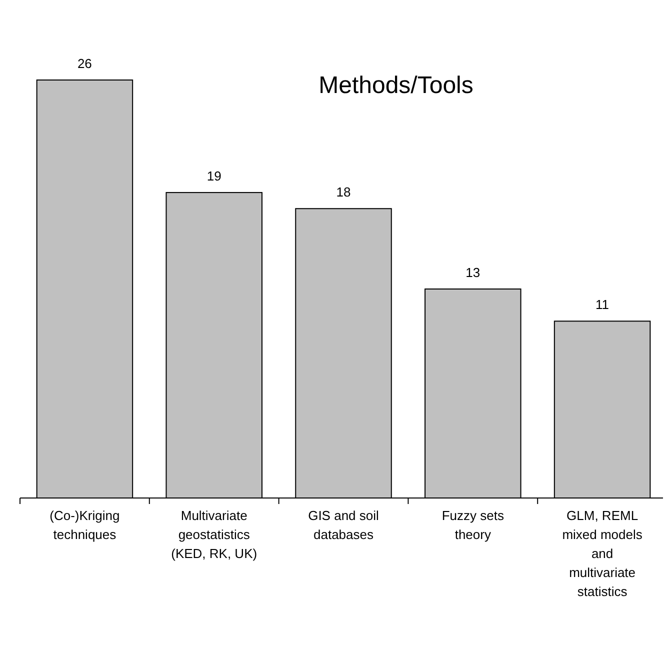 This screenshot has height=649, width=671. What do you see at coordinates (603, 304) in the screenshot?
I see `data-label: 11` at bounding box center [603, 304].